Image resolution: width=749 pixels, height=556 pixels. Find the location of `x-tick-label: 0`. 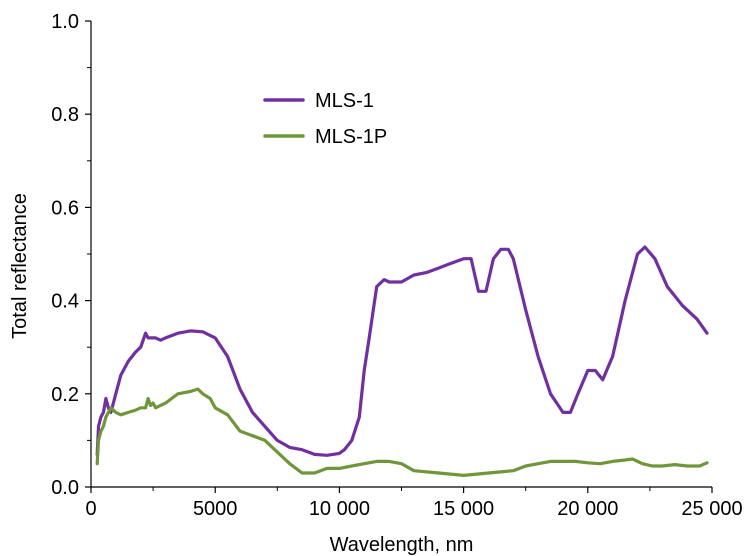

x-tick-label: 0 is located at coordinates (90, 509).